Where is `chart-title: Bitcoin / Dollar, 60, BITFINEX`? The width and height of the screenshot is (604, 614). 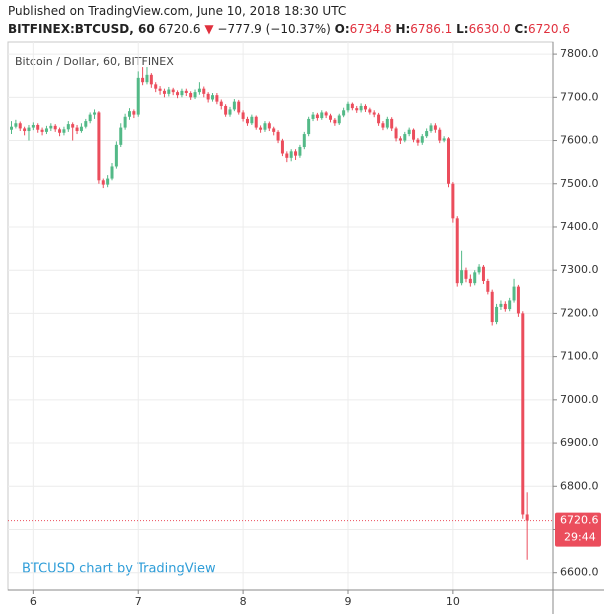 chart-title: Bitcoin / Dollar, 60, BITFINEX is located at coordinates (94, 61).